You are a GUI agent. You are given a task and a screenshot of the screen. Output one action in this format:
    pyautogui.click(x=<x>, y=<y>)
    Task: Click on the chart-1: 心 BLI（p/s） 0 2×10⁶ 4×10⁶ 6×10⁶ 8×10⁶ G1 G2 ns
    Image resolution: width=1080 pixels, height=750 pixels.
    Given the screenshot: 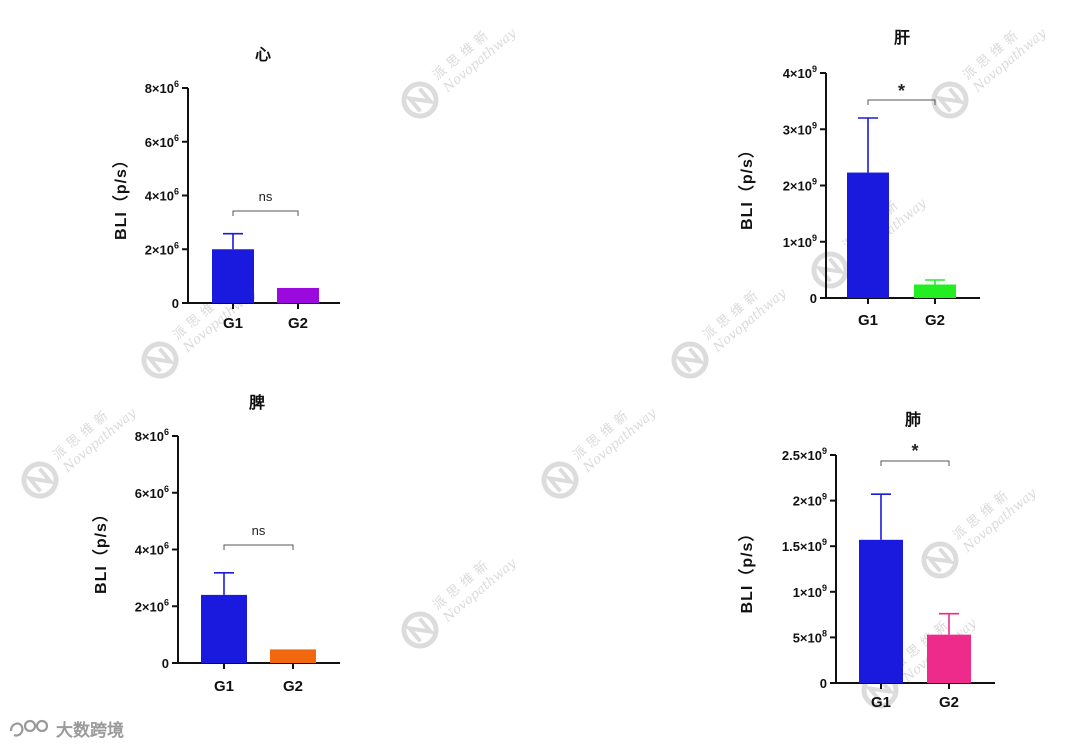 What is the action you would take?
    pyautogui.click(x=226, y=188)
    